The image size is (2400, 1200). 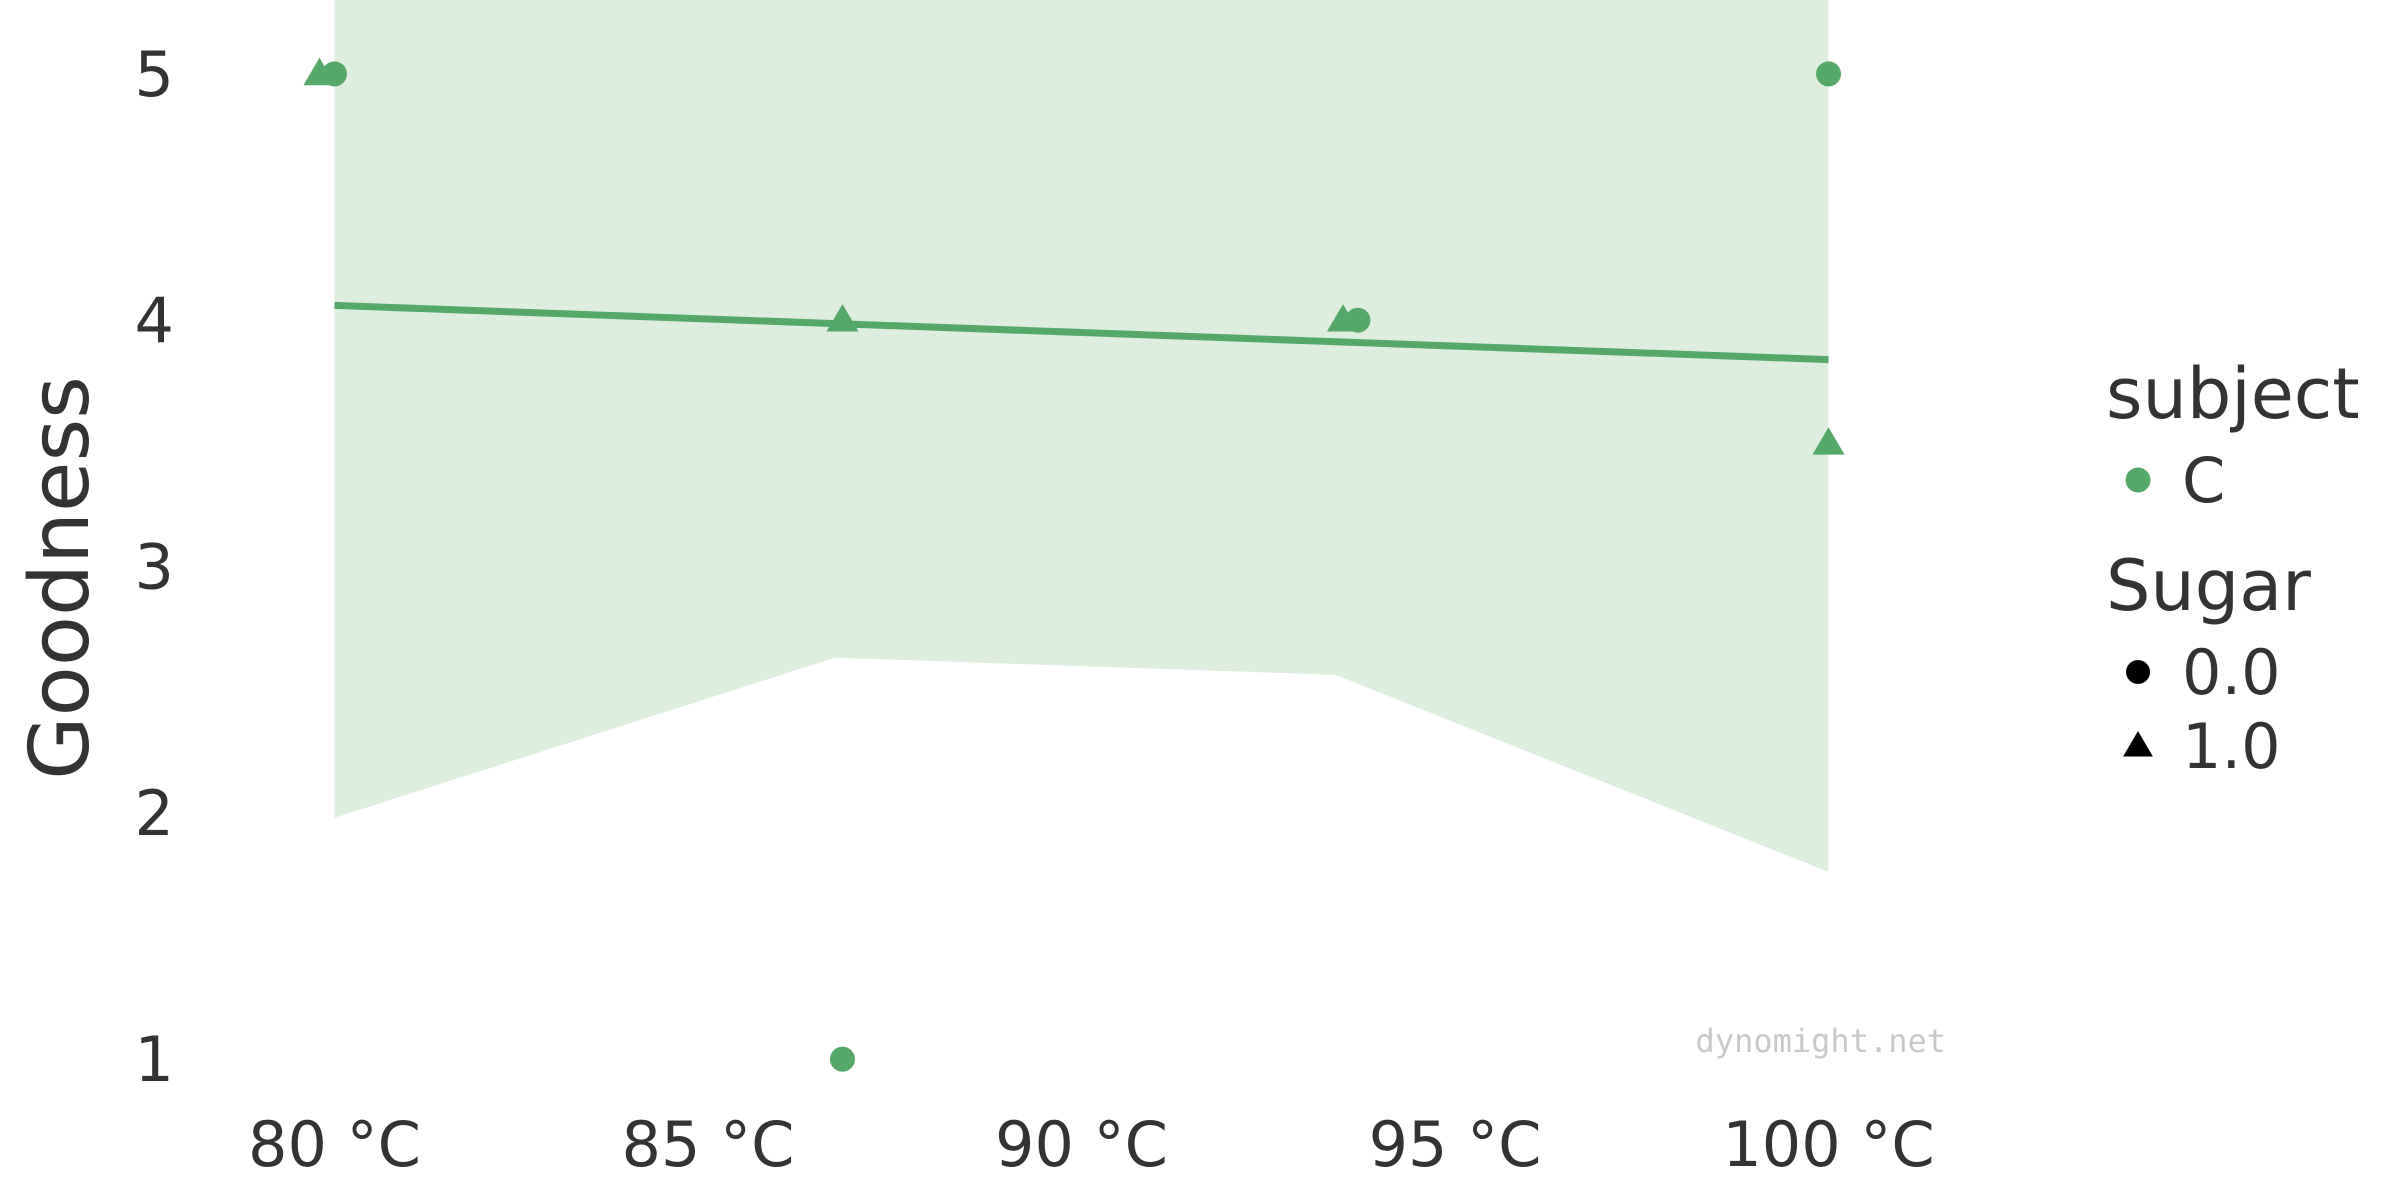 What do you see at coordinates (2231, 672) in the screenshot?
I see `legend-label-sugar-0.0: 0.0` at bounding box center [2231, 672].